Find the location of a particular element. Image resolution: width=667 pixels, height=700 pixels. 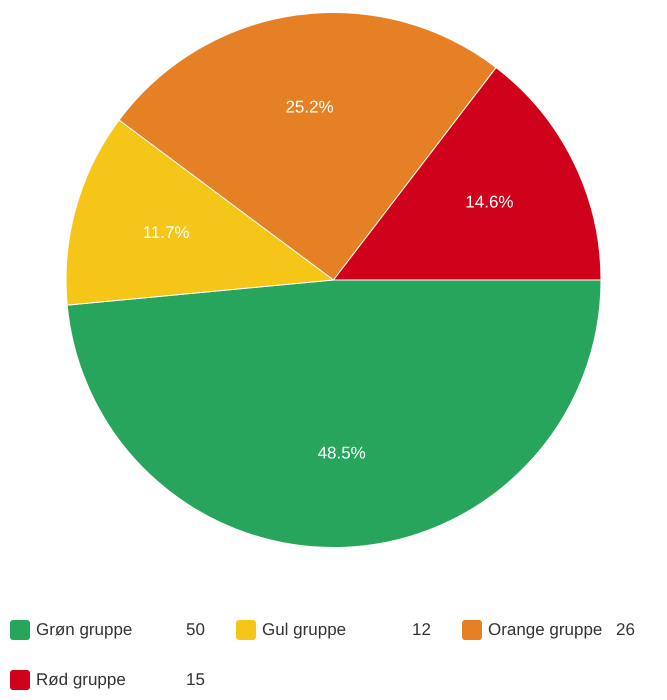

data-label: 48.5% is located at coordinates (342, 452).